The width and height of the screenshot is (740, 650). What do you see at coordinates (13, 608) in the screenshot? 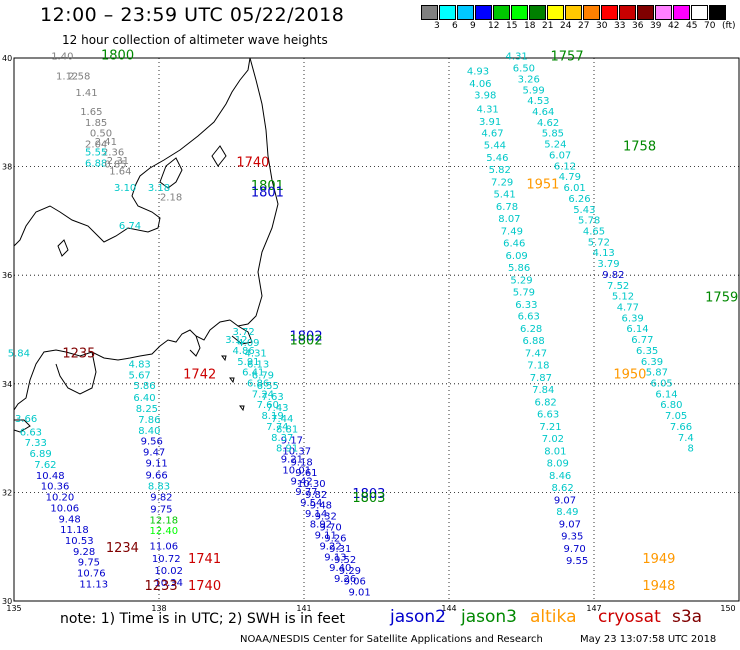
I see `lon-tick-label: 135` at bounding box center [13, 608].